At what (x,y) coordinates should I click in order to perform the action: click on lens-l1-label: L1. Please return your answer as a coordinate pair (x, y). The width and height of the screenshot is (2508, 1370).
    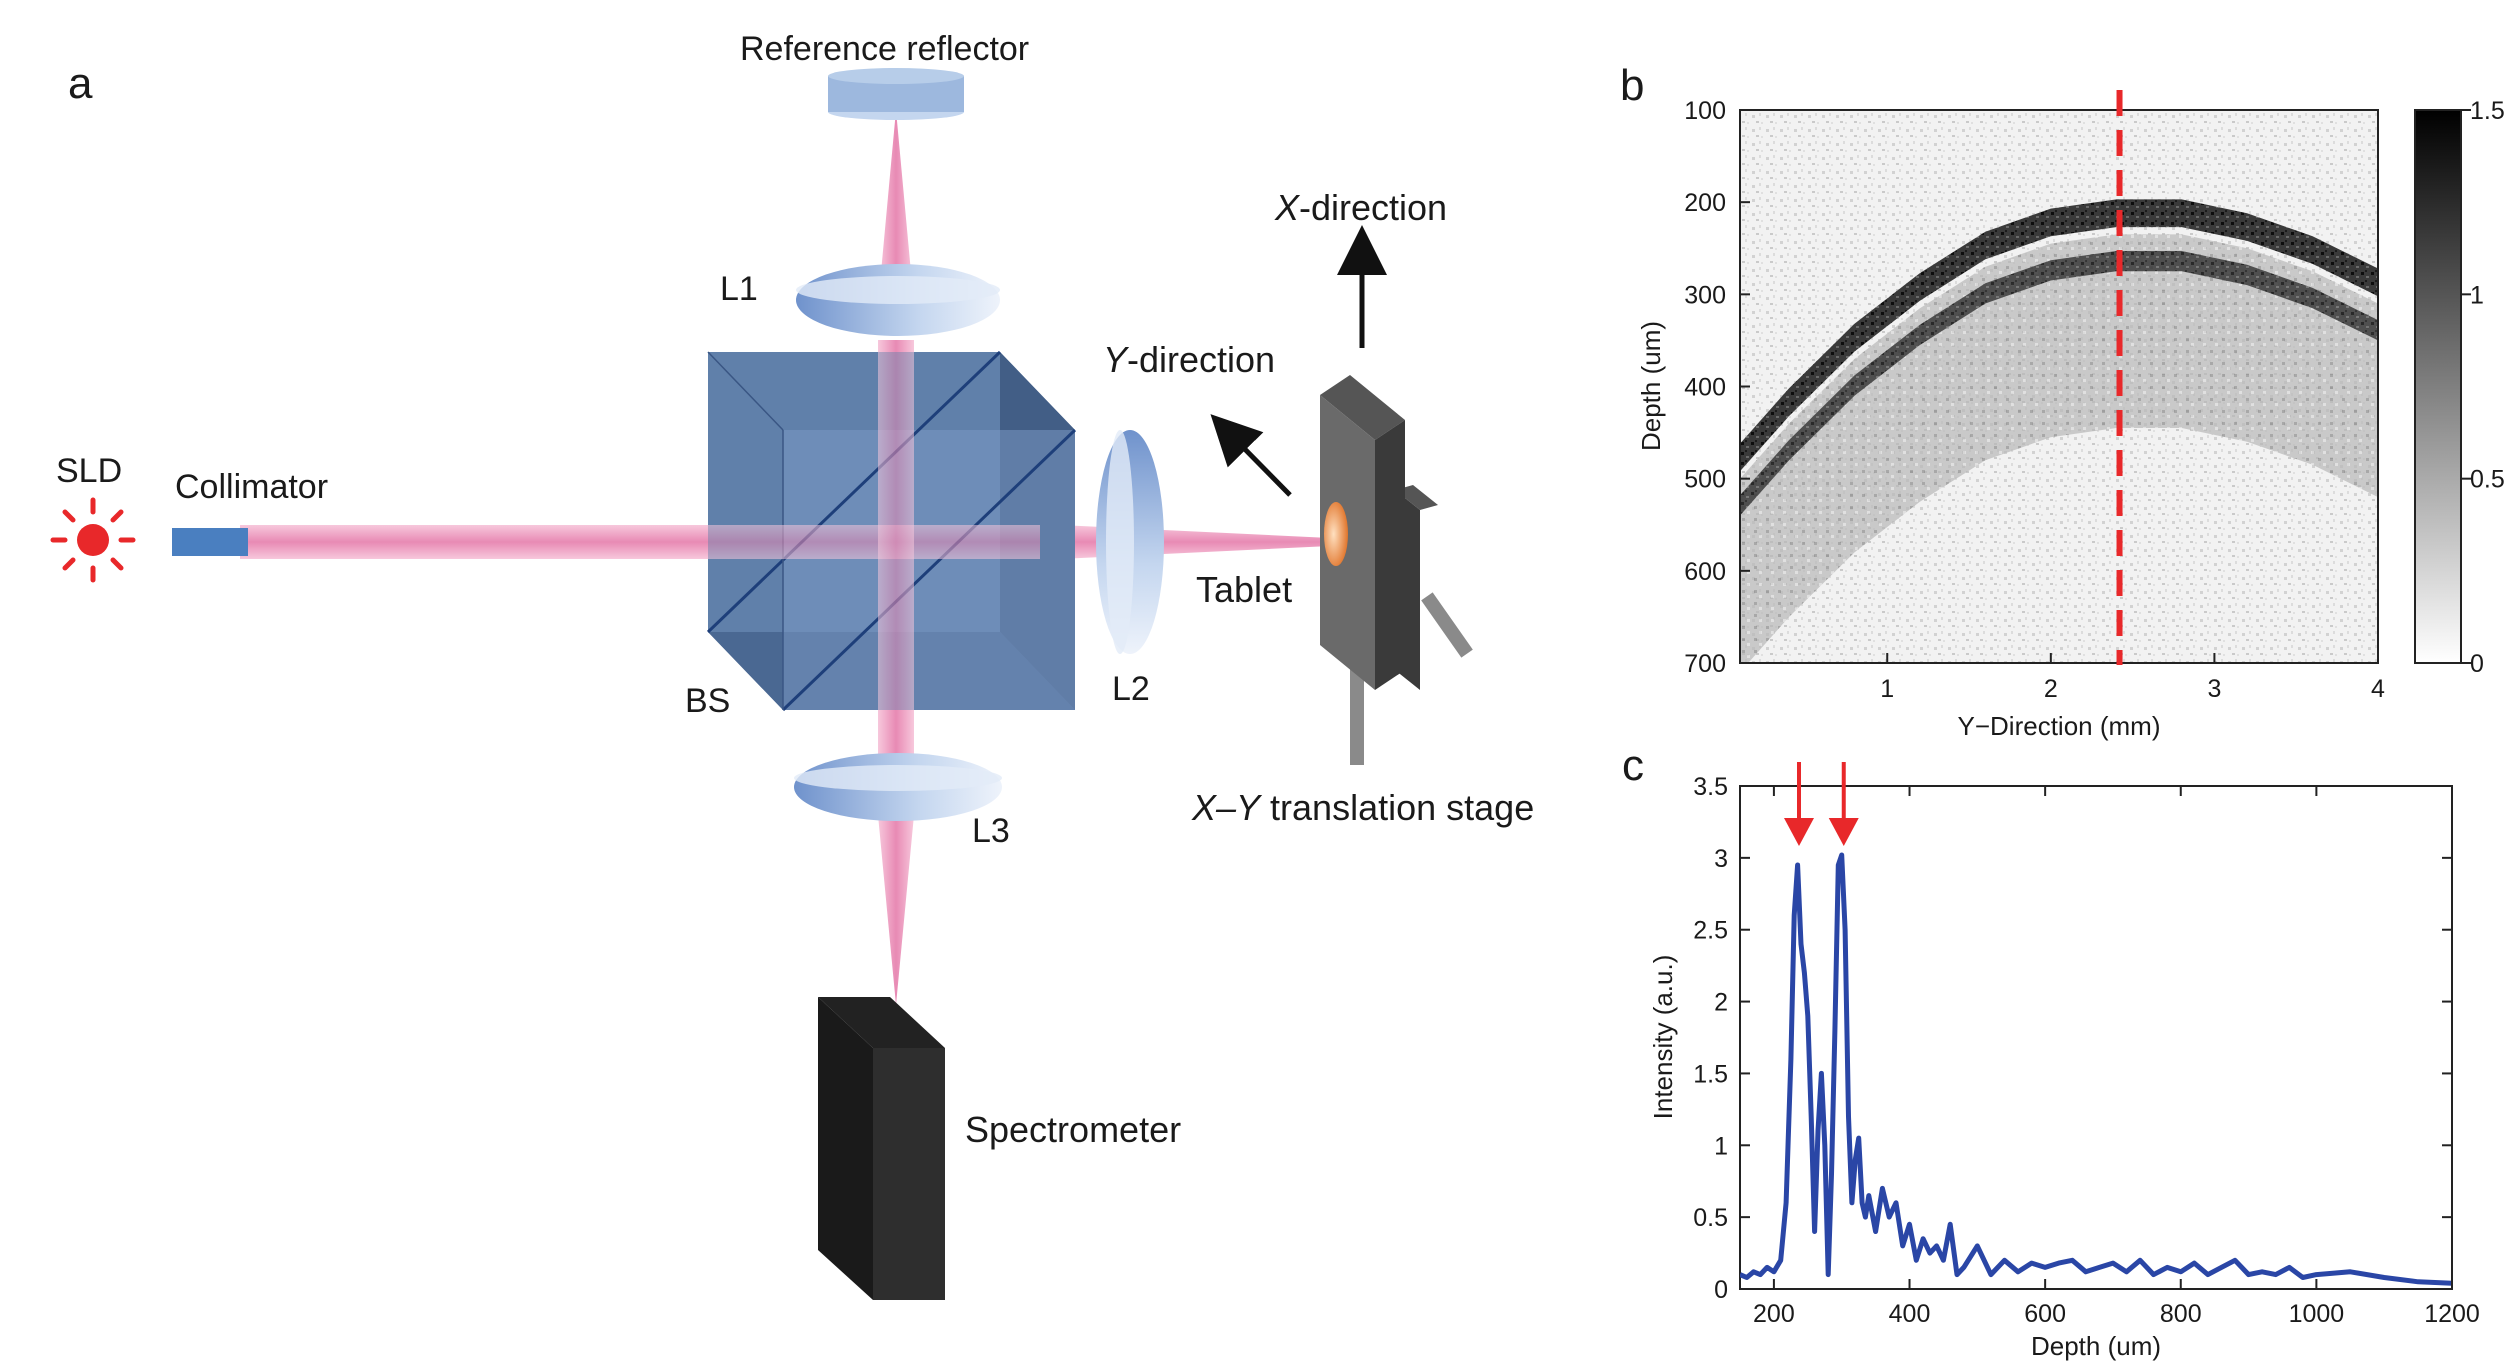
    Looking at the image, I should click on (739, 289).